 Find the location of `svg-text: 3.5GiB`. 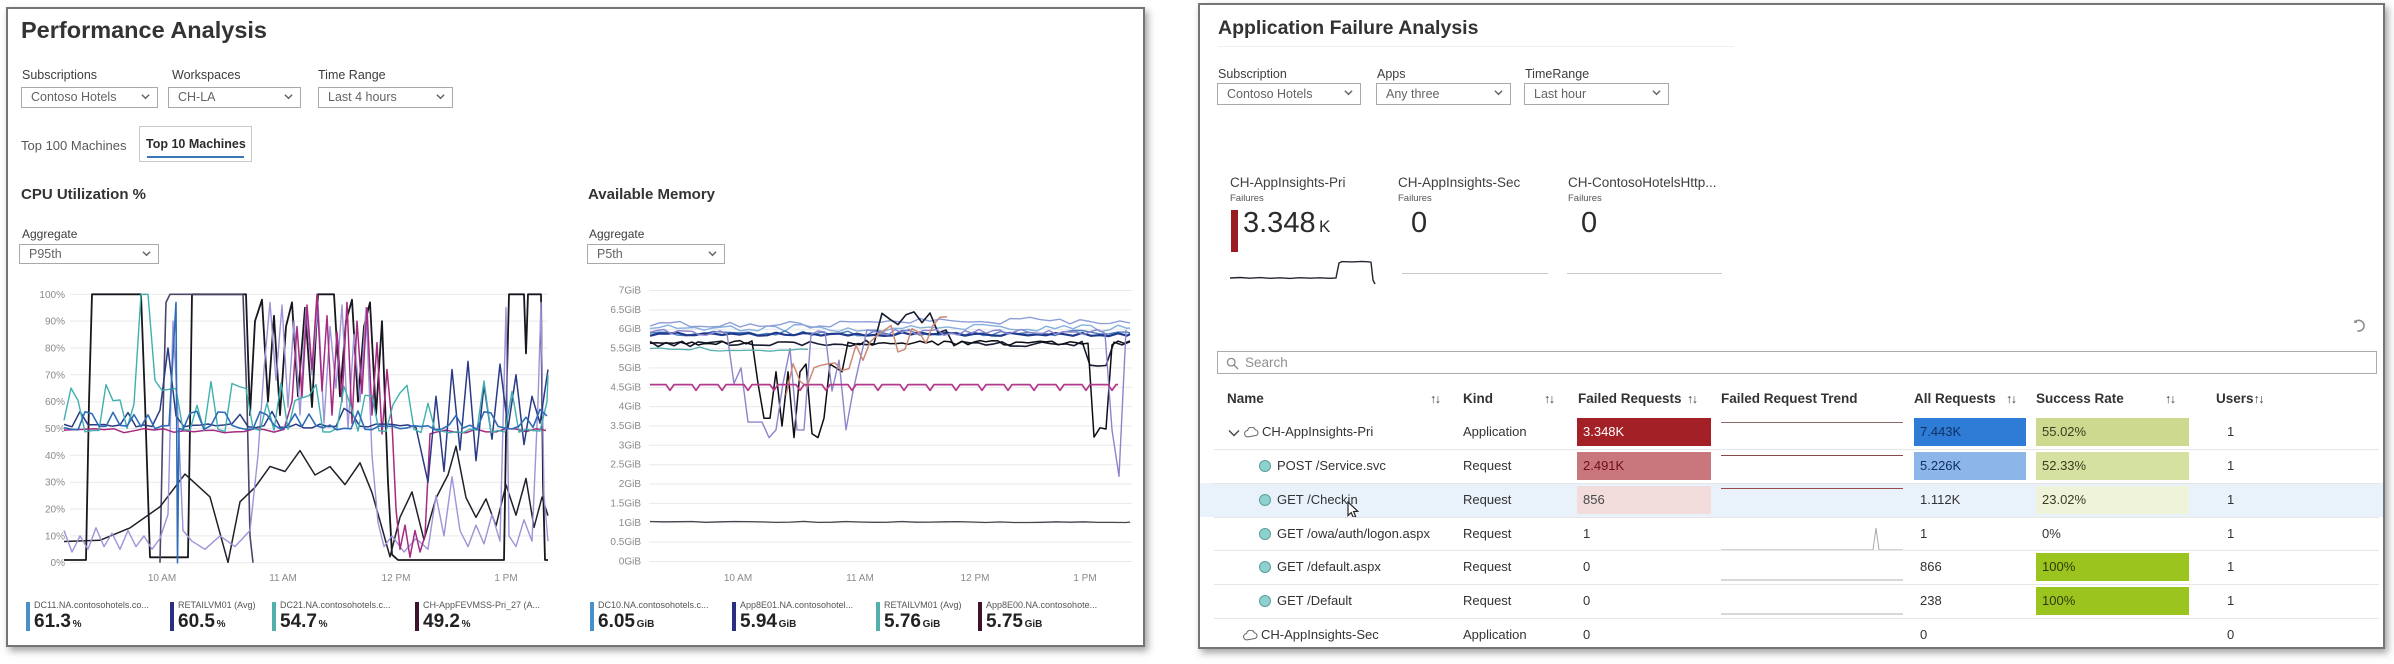

svg-text: 3.5GiB is located at coordinates (625, 426).